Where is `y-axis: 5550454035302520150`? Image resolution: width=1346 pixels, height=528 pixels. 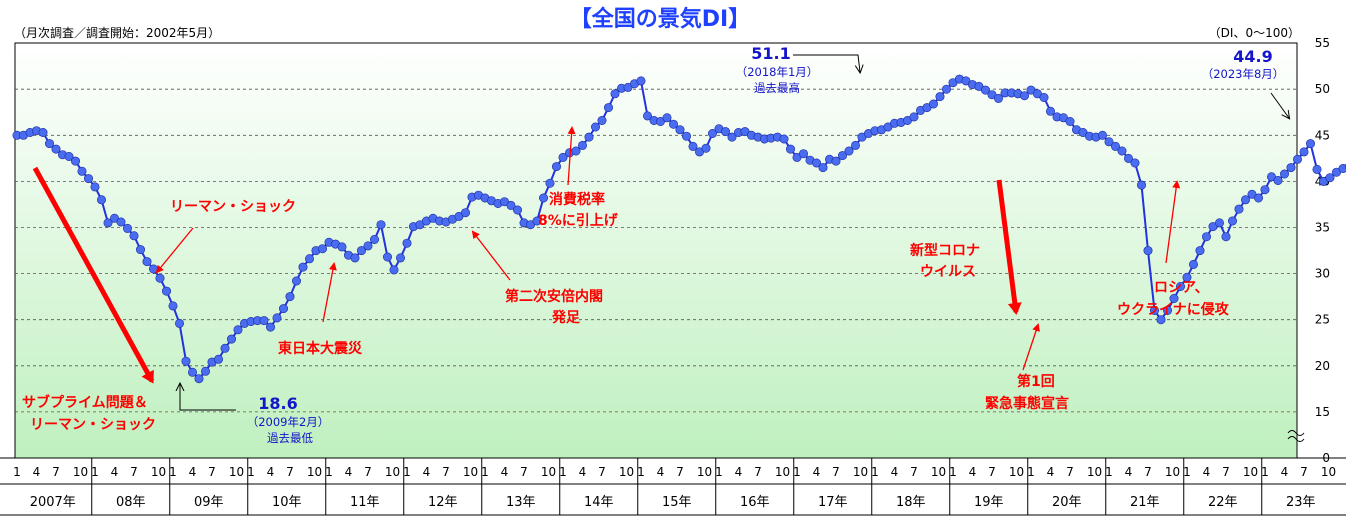
y-axis: 5550454035302520150 is located at coordinates (1322, 250).